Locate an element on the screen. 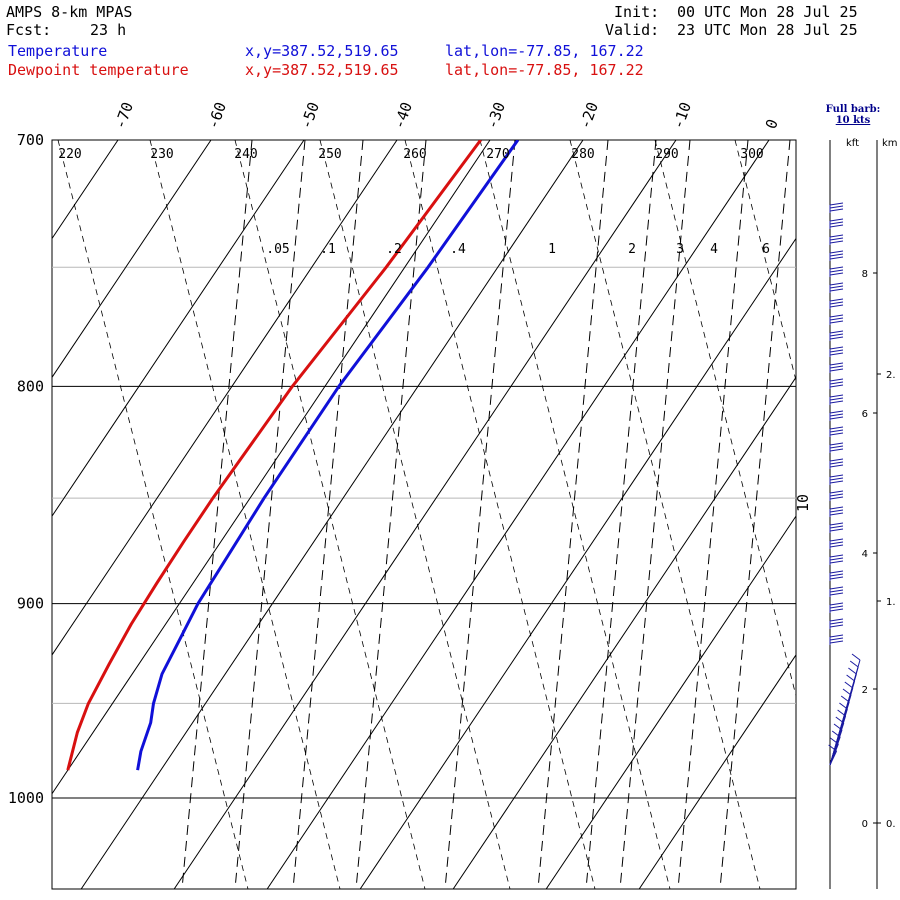 Image resolution: width=900 pixels, height=900 pixels. dry-adiabat-label: 260 is located at coordinates (414, 154).